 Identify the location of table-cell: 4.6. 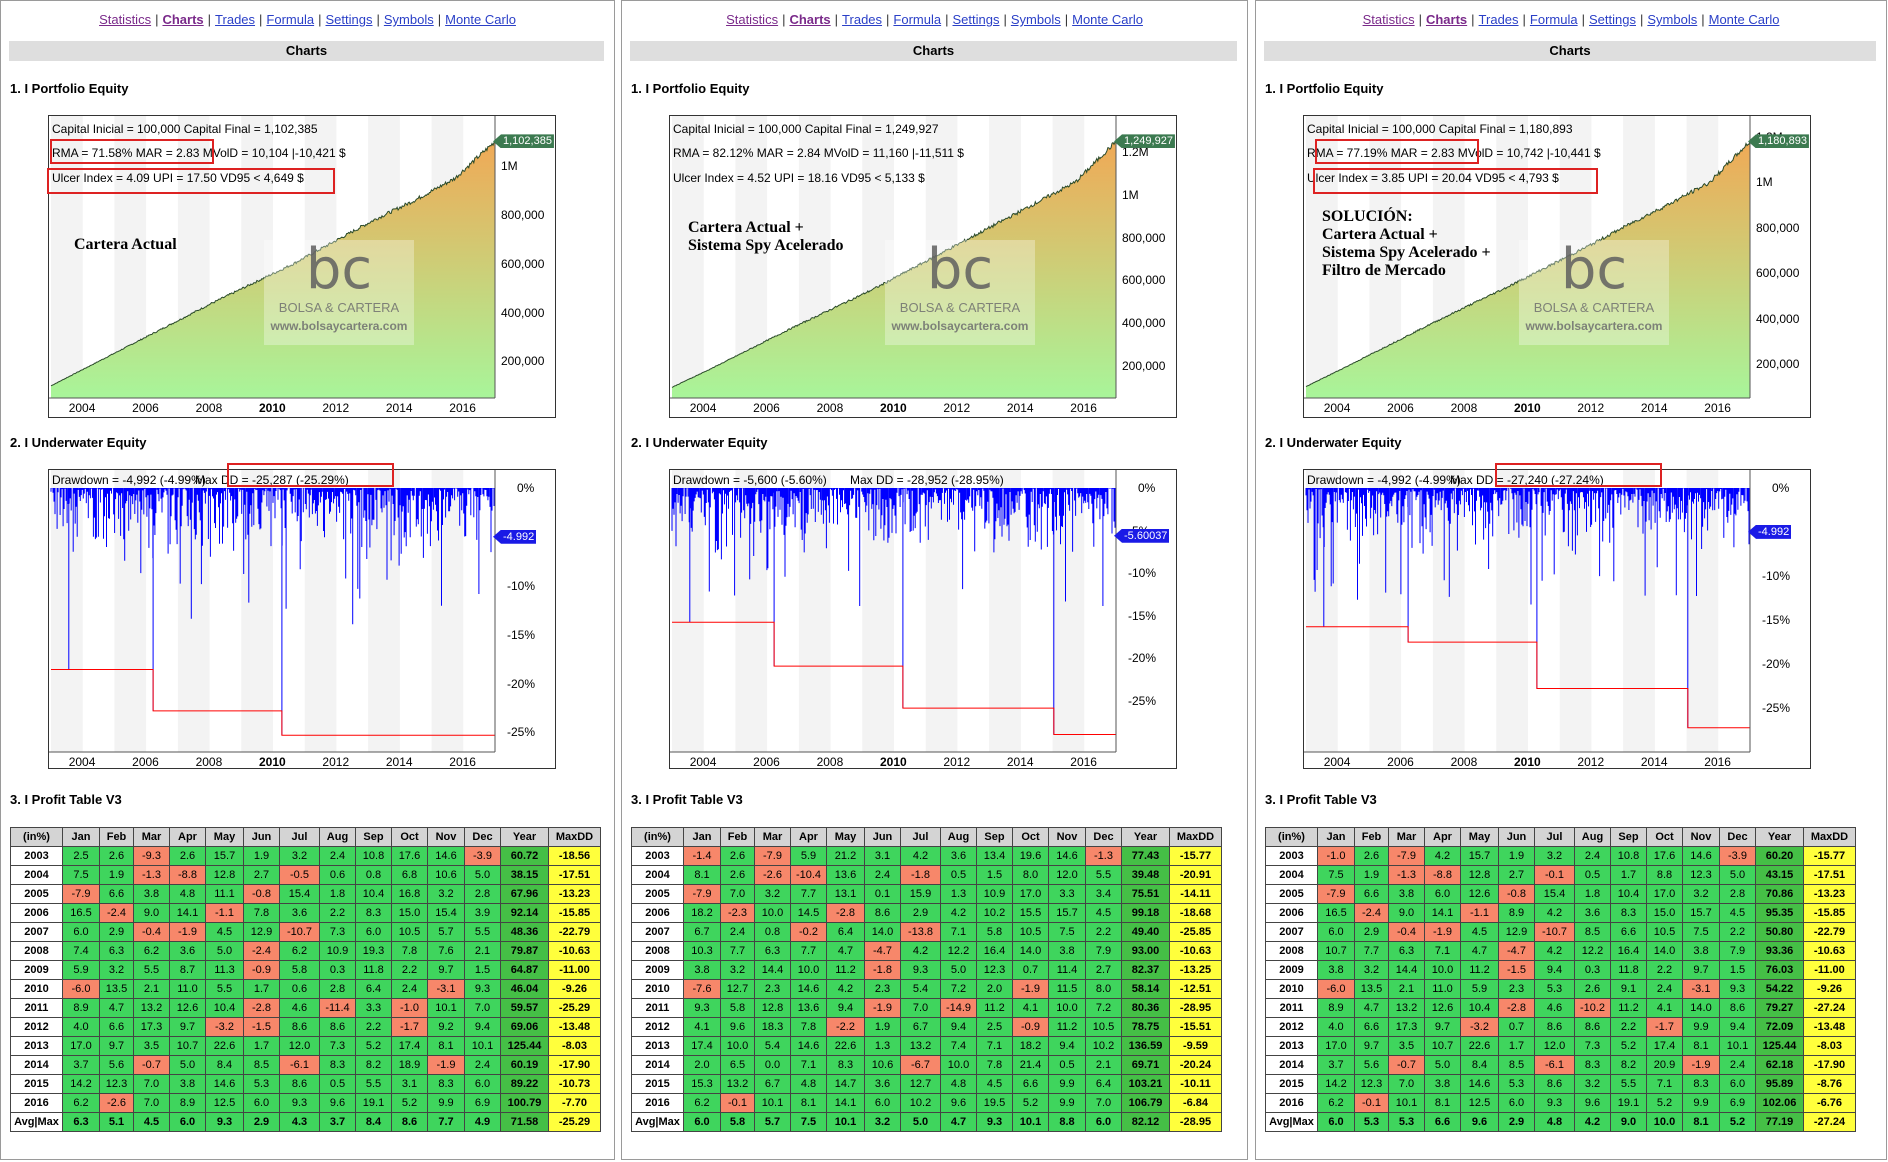
(1554, 1008).